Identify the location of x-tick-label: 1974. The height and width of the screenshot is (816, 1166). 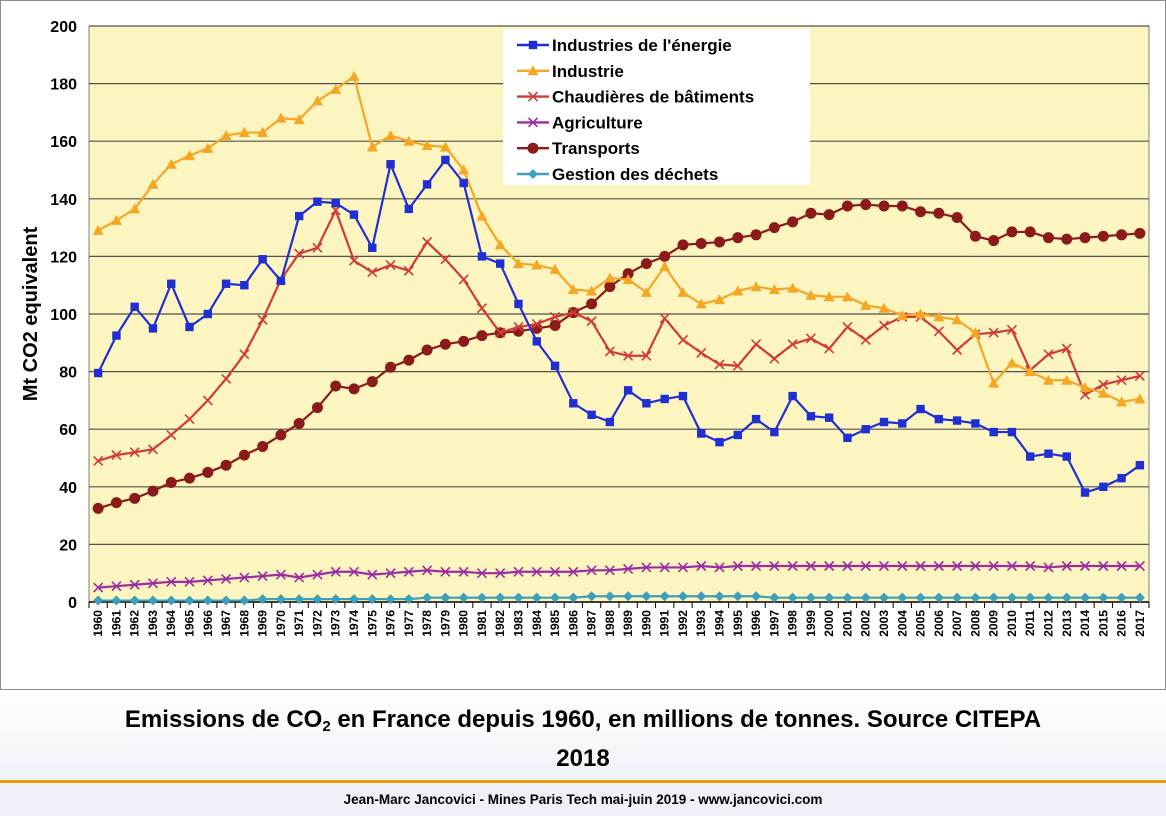
(354, 623).